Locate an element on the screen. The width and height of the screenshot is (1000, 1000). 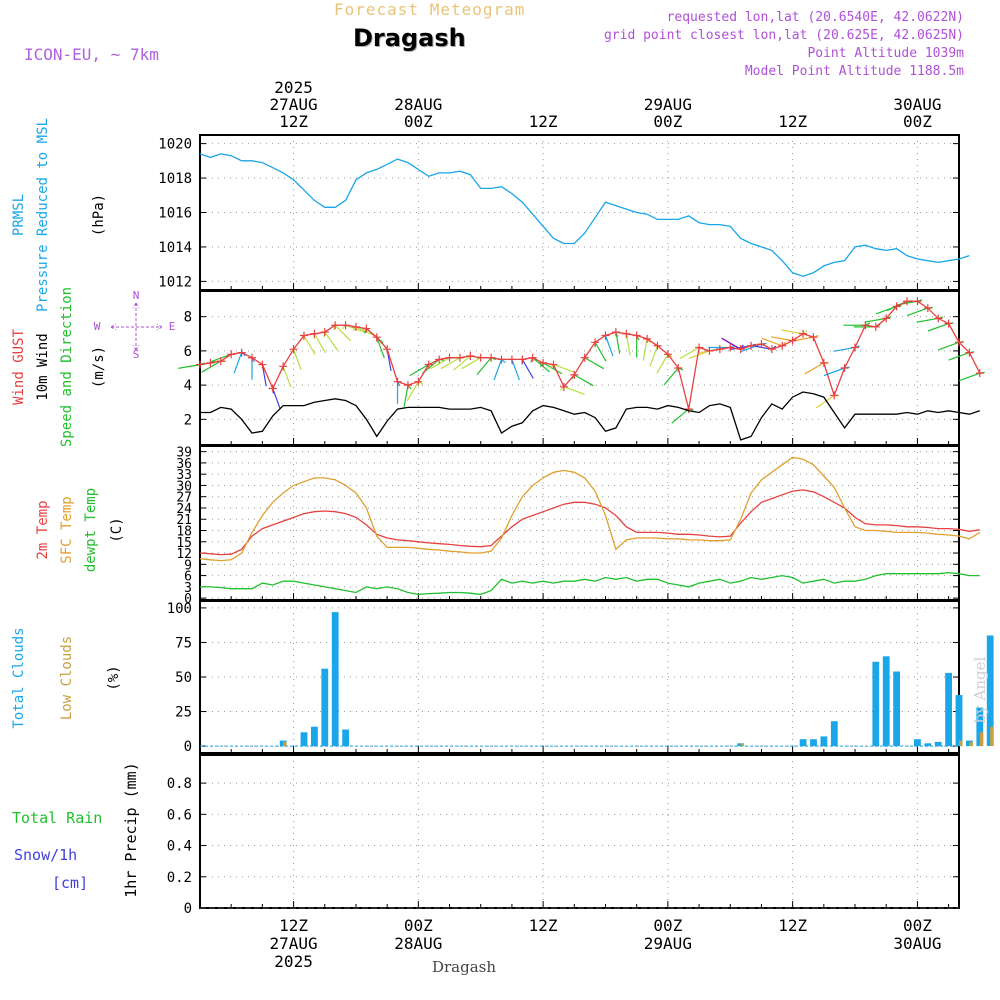
precip-panel: 0 0.2 0.4 0.6 0.8 is located at coordinates (563, 835).